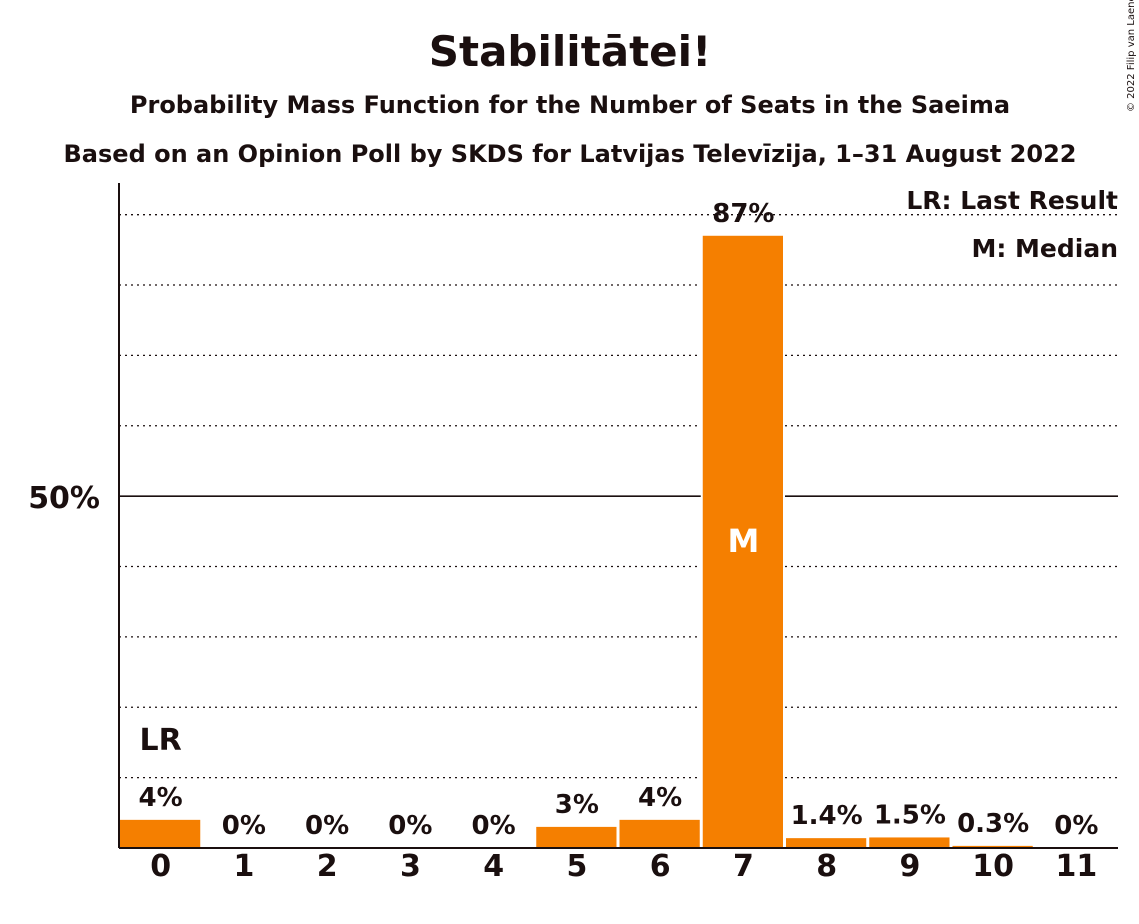  I want to click on x-tick-label: 11, so click(1077, 866).